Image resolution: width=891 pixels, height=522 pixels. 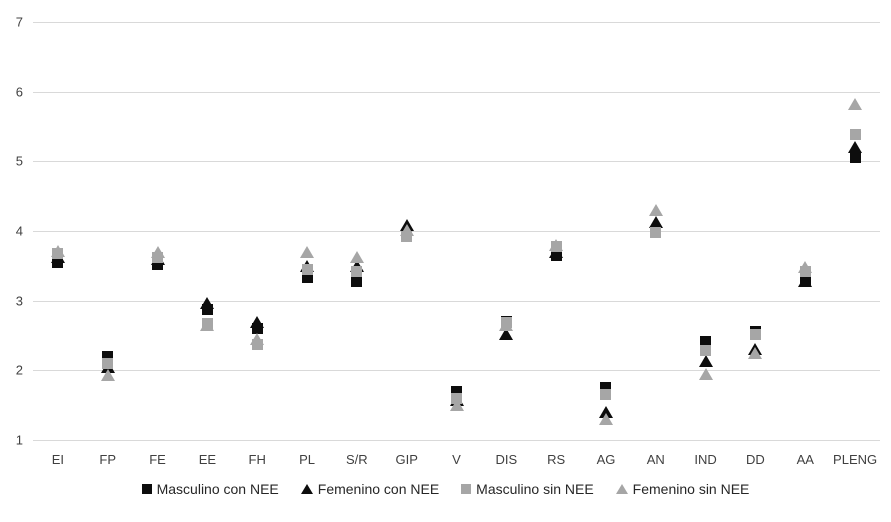 What do you see at coordinates (19, 92) in the screenshot?
I see `y-axis-tick-label: 6` at bounding box center [19, 92].